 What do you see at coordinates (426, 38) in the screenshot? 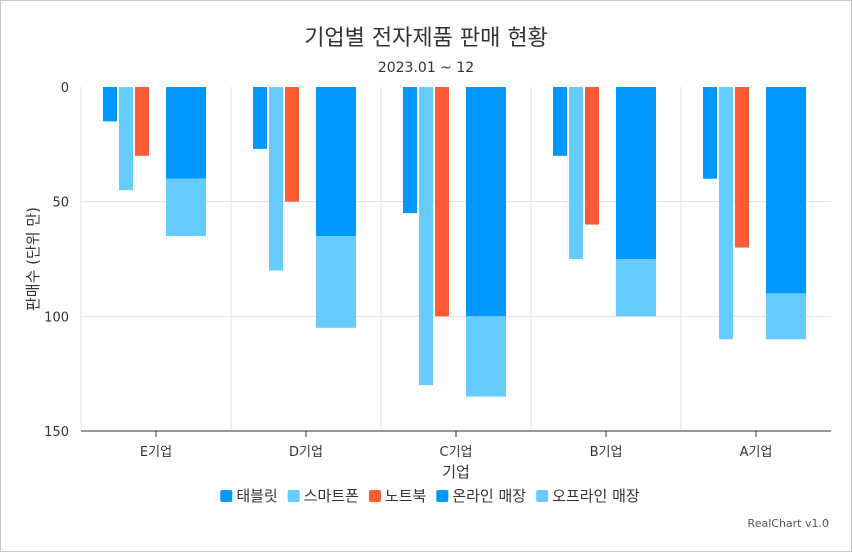
I see `chart-title: 기업별 전자제품 판매 현황` at bounding box center [426, 38].